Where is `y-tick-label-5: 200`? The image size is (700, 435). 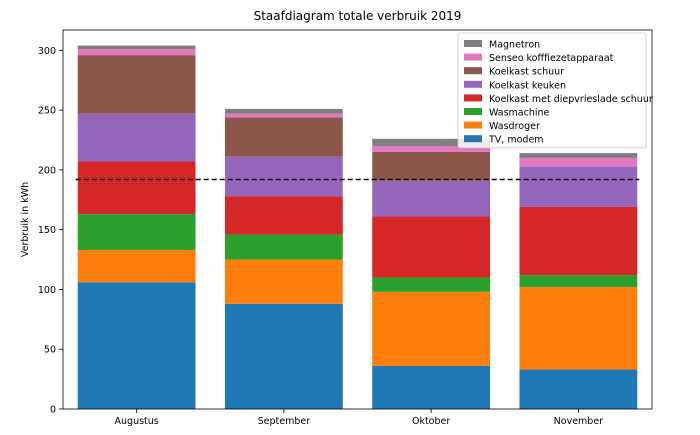 y-tick-label-5: 200 is located at coordinates (47, 170).